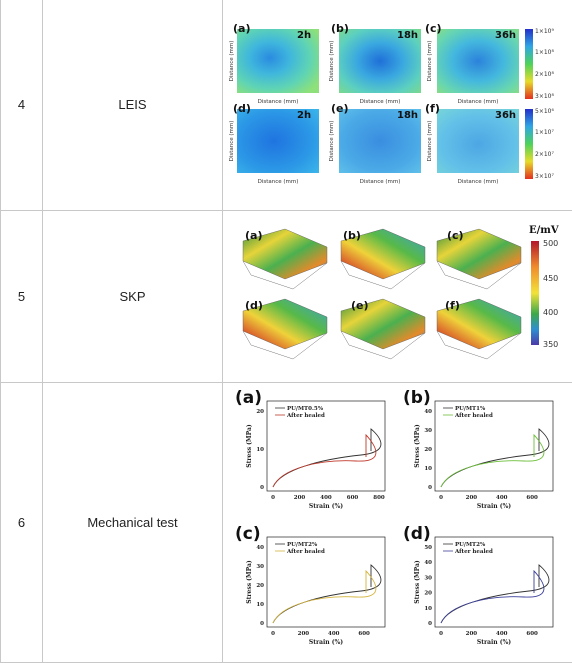 Image resolution: width=572 pixels, height=663 pixels. What do you see at coordinates (300, 498) in the screenshot?
I see `x-tick-label: 200` at bounding box center [300, 498].